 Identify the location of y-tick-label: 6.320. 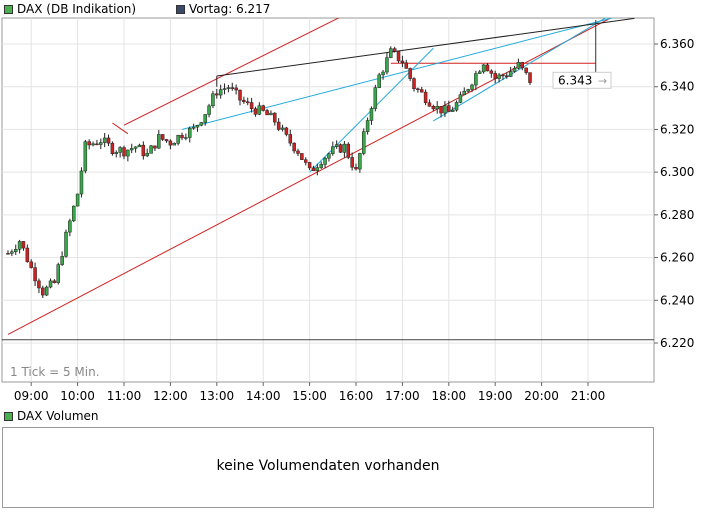
(677, 129).